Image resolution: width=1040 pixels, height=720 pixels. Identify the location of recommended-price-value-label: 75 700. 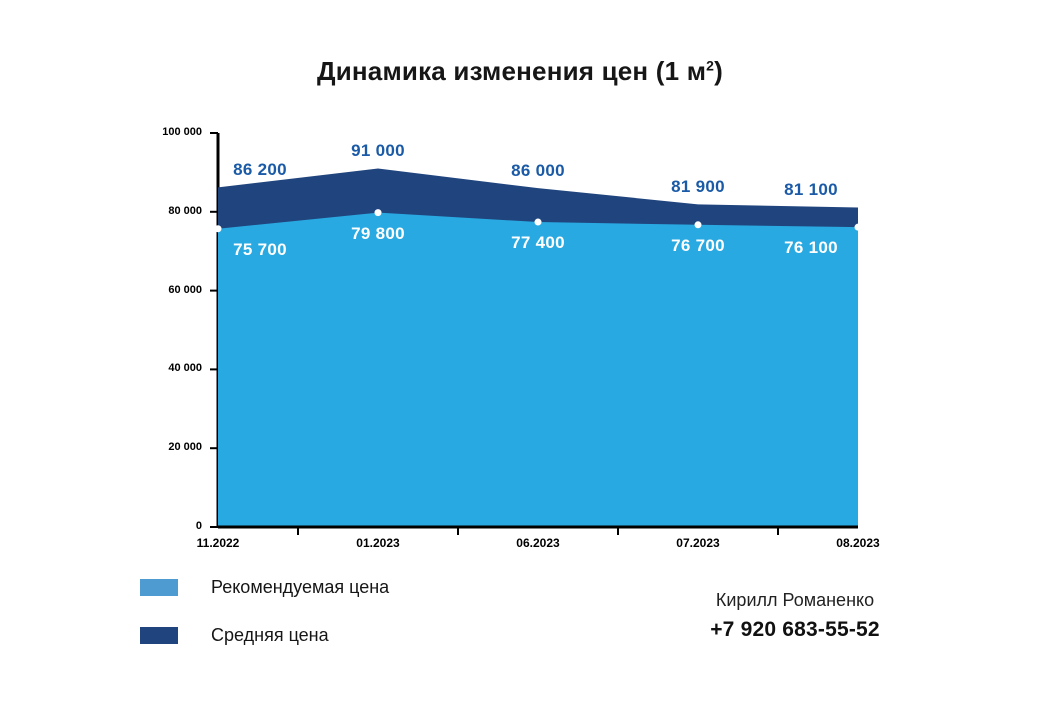
(260, 249).